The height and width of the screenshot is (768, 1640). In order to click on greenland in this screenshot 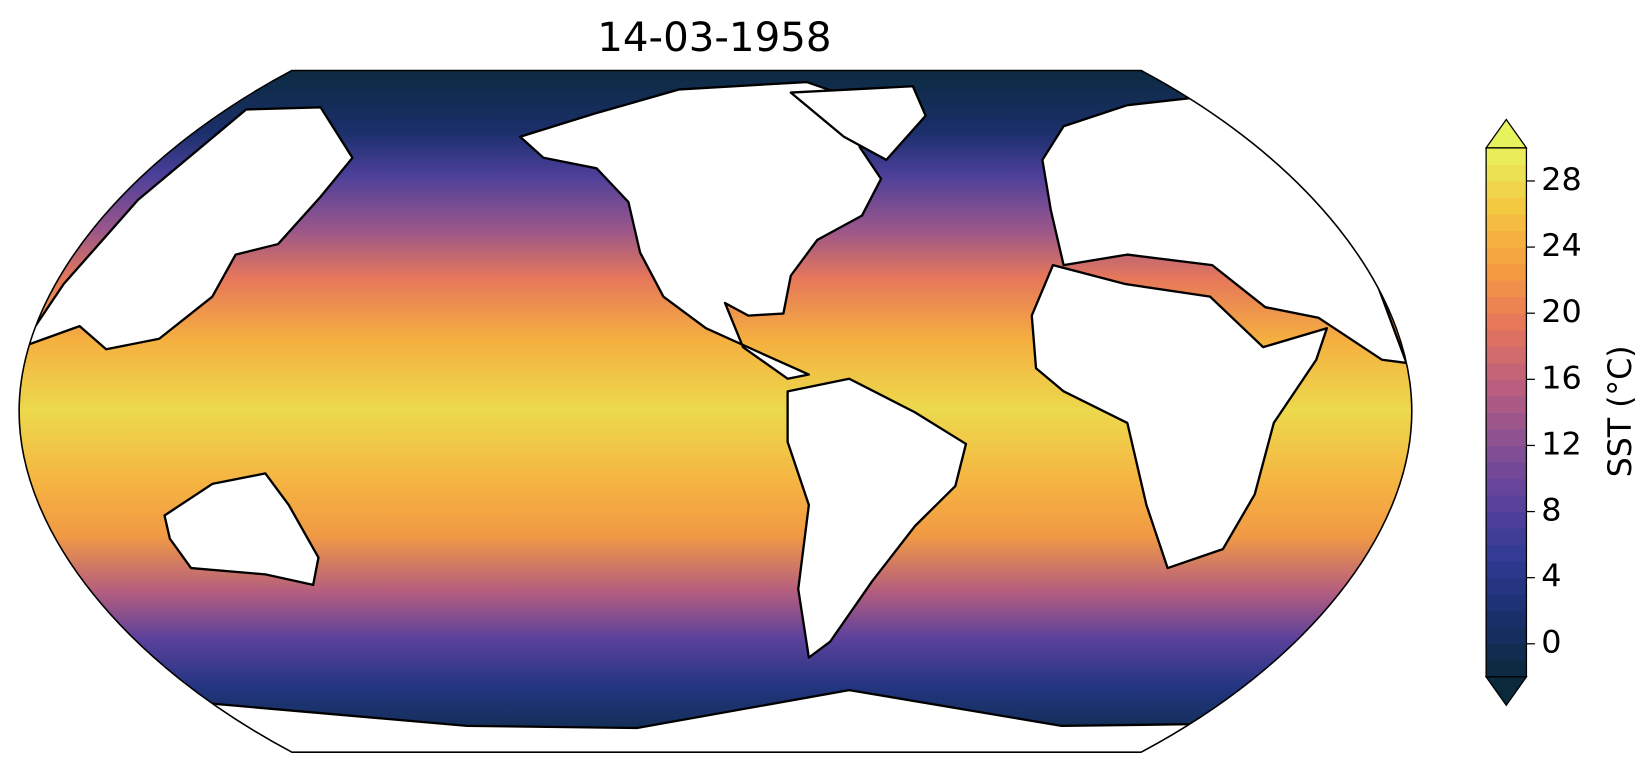, I will do `click(858, 123)`.